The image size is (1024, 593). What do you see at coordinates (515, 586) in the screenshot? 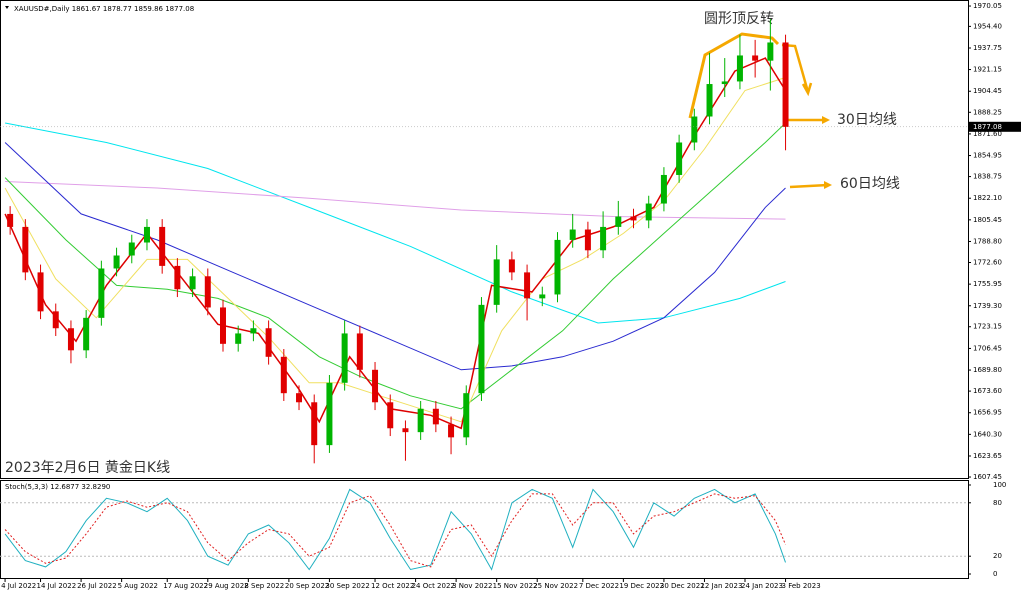
I see `x-tick-label: 15 Nov 2022` at bounding box center [515, 586].